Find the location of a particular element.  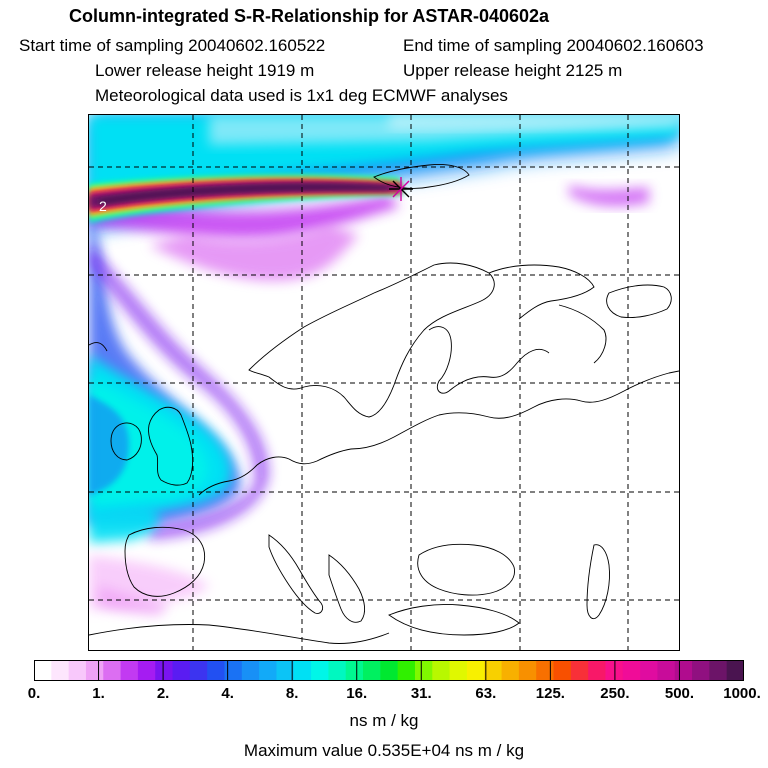

lower-release-label: Lower release height 1919 m is located at coordinates (205, 70).